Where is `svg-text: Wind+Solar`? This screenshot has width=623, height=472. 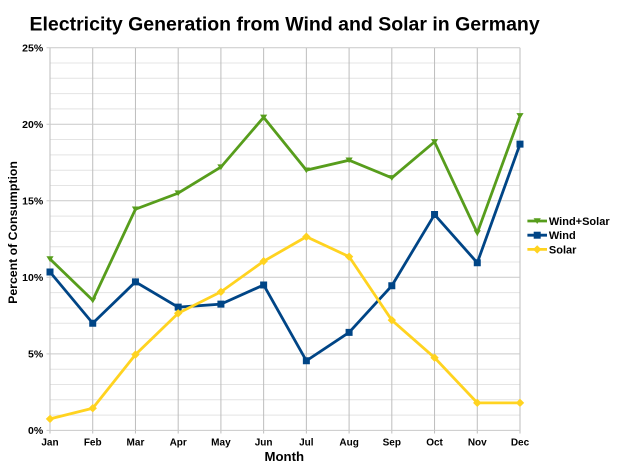
svg-text: Wind+Solar is located at coordinates (579, 222).